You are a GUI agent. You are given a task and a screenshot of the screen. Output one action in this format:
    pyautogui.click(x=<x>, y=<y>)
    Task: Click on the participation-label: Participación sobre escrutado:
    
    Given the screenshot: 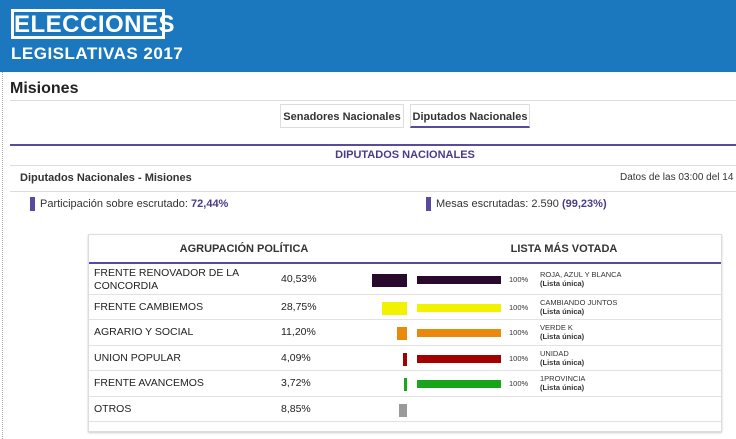 What is the action you would take?
    pyautogui.click(x=114, y=204)
    